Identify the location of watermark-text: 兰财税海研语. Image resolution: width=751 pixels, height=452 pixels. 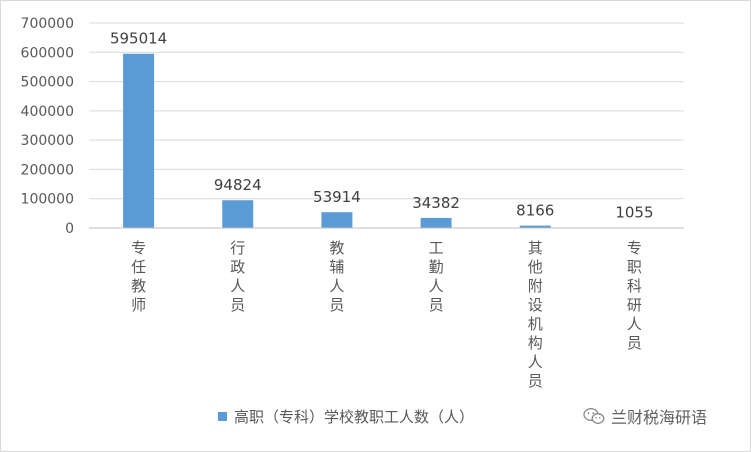
(659, 417).